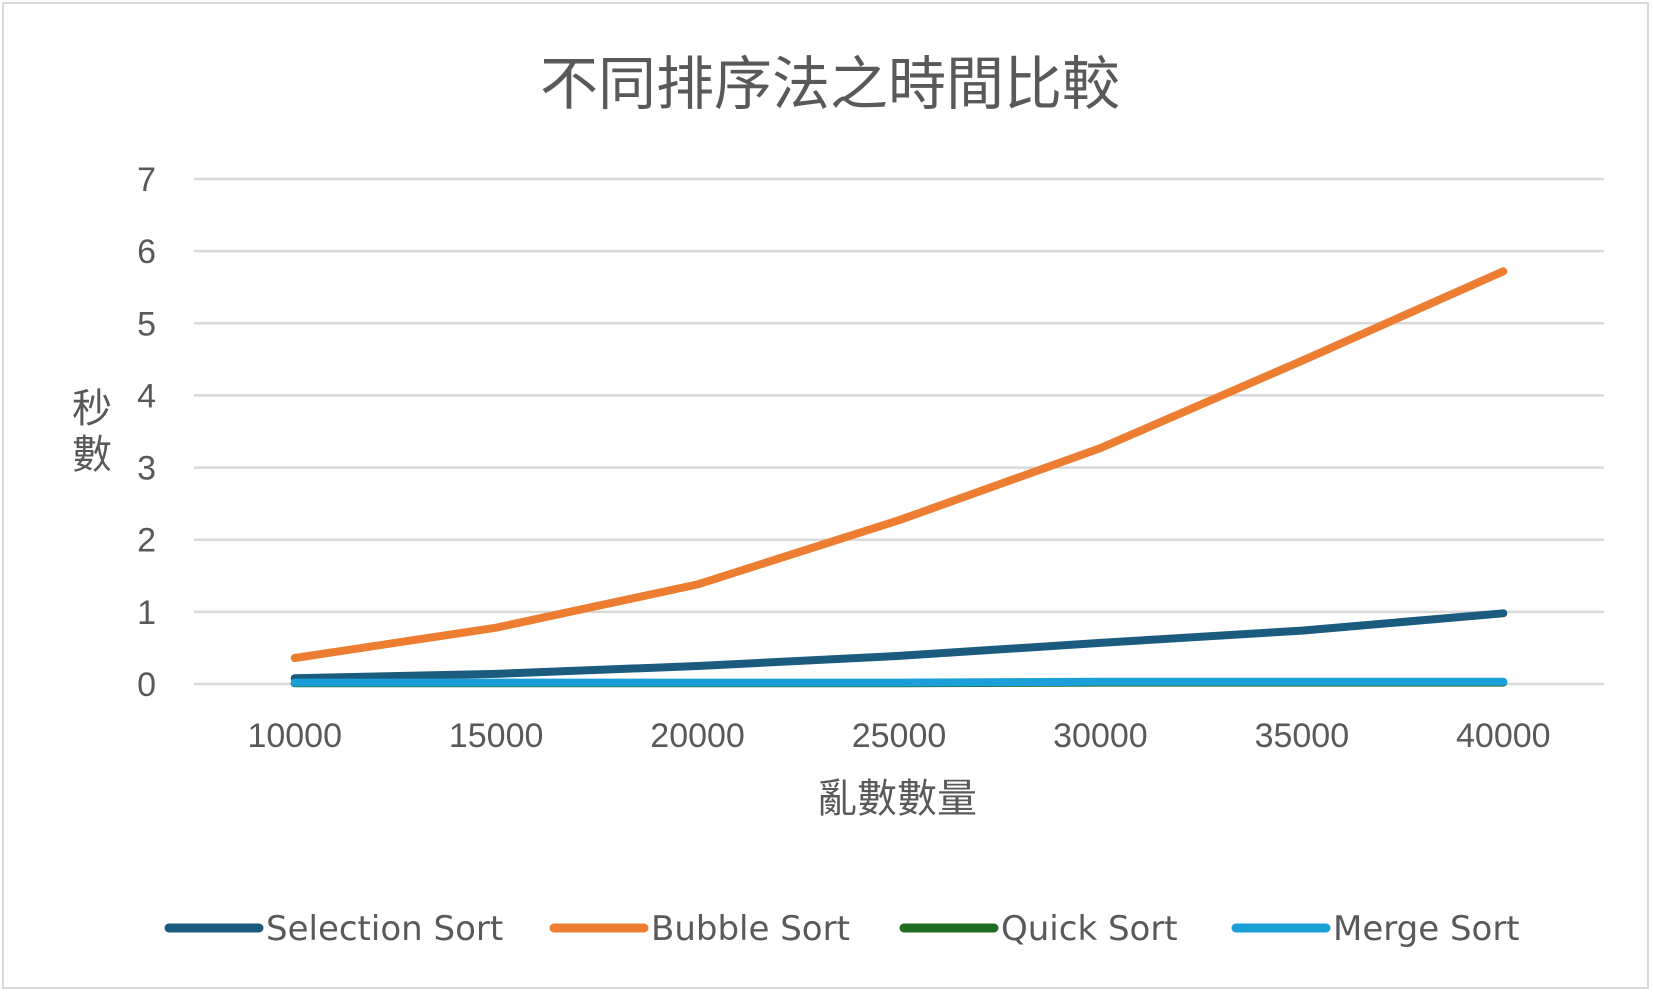 The image size is (1653, 993). I want to click on x-tick-label: 20000, so click(697, 736).